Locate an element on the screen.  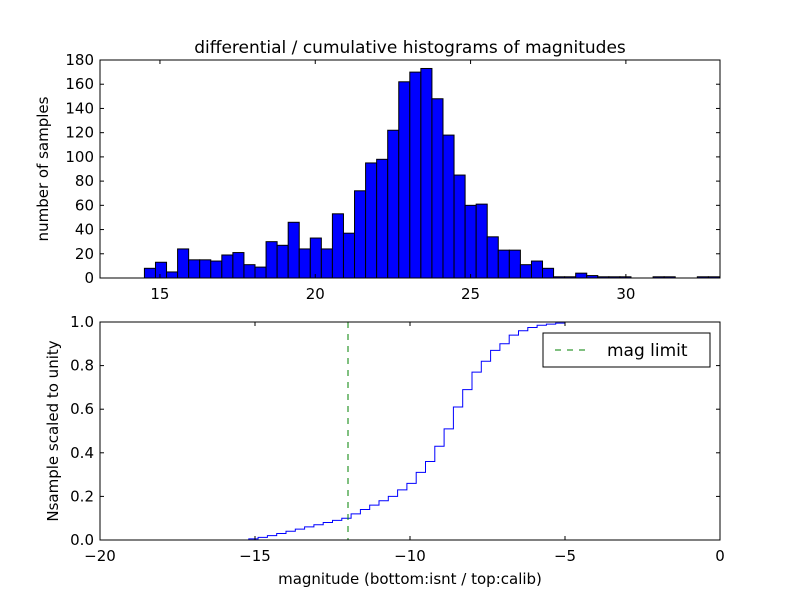
top-ylabel: number of samples is located at coordinates (43, 168).